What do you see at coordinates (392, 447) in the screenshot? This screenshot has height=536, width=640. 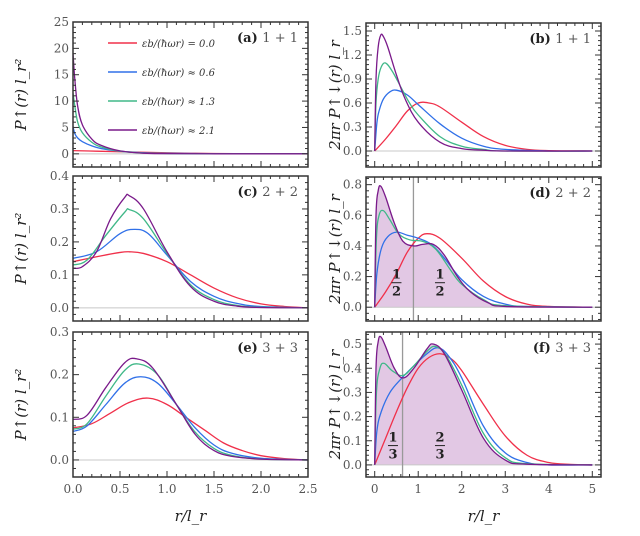 I see `fraction-annotation: 13` at bounding box center [392, 447].